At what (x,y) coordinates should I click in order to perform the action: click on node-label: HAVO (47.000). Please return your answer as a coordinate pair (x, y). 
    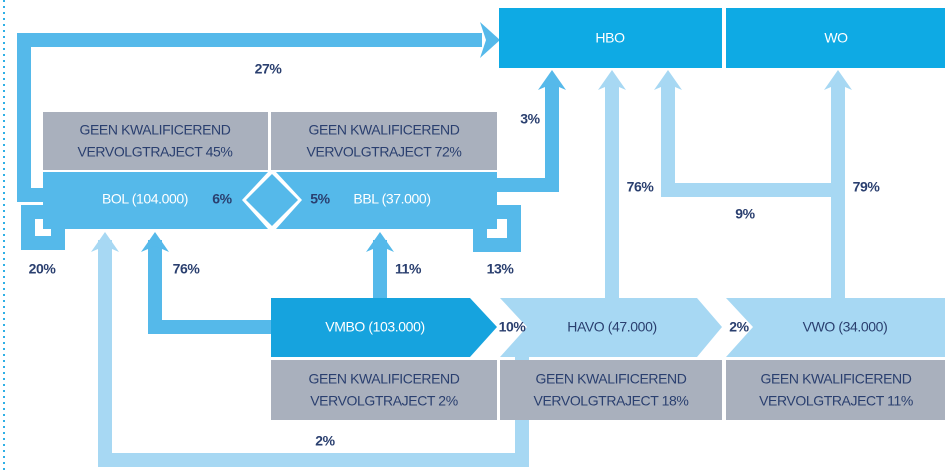
    Looking at the image, I should click on (611, 327).